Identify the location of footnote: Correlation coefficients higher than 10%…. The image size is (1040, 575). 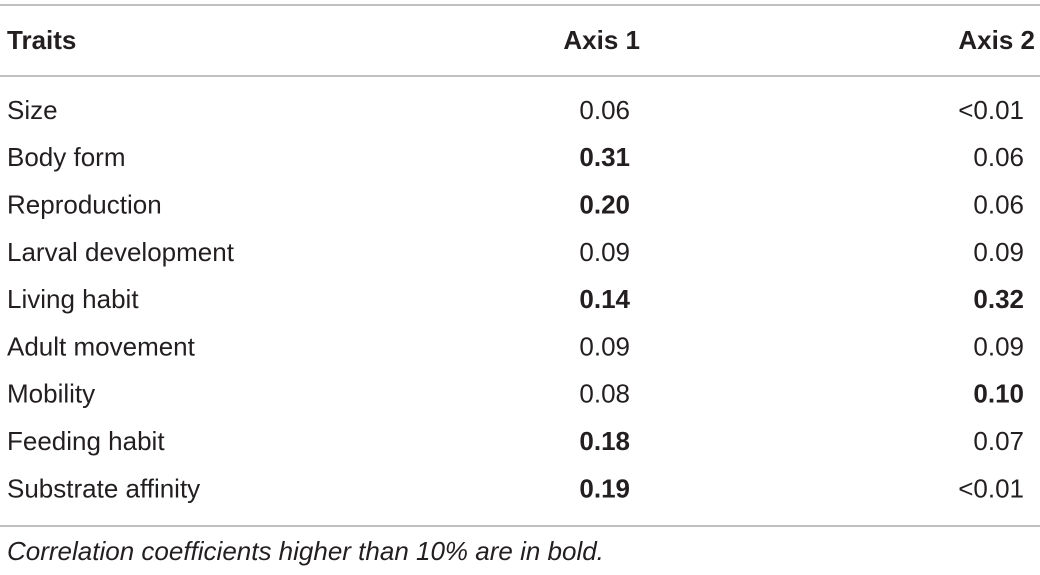
(305, 551).